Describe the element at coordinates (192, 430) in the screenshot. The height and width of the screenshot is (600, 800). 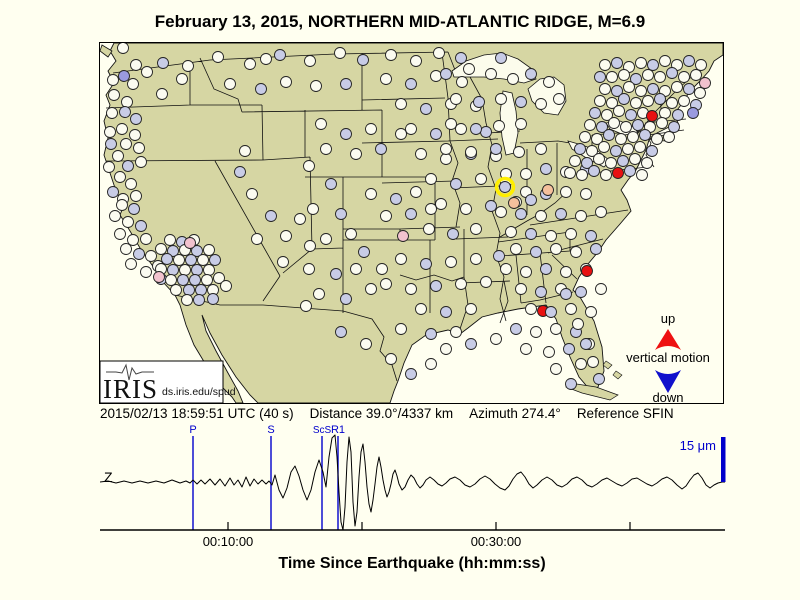
I see `phase-label-p: P` at that location.